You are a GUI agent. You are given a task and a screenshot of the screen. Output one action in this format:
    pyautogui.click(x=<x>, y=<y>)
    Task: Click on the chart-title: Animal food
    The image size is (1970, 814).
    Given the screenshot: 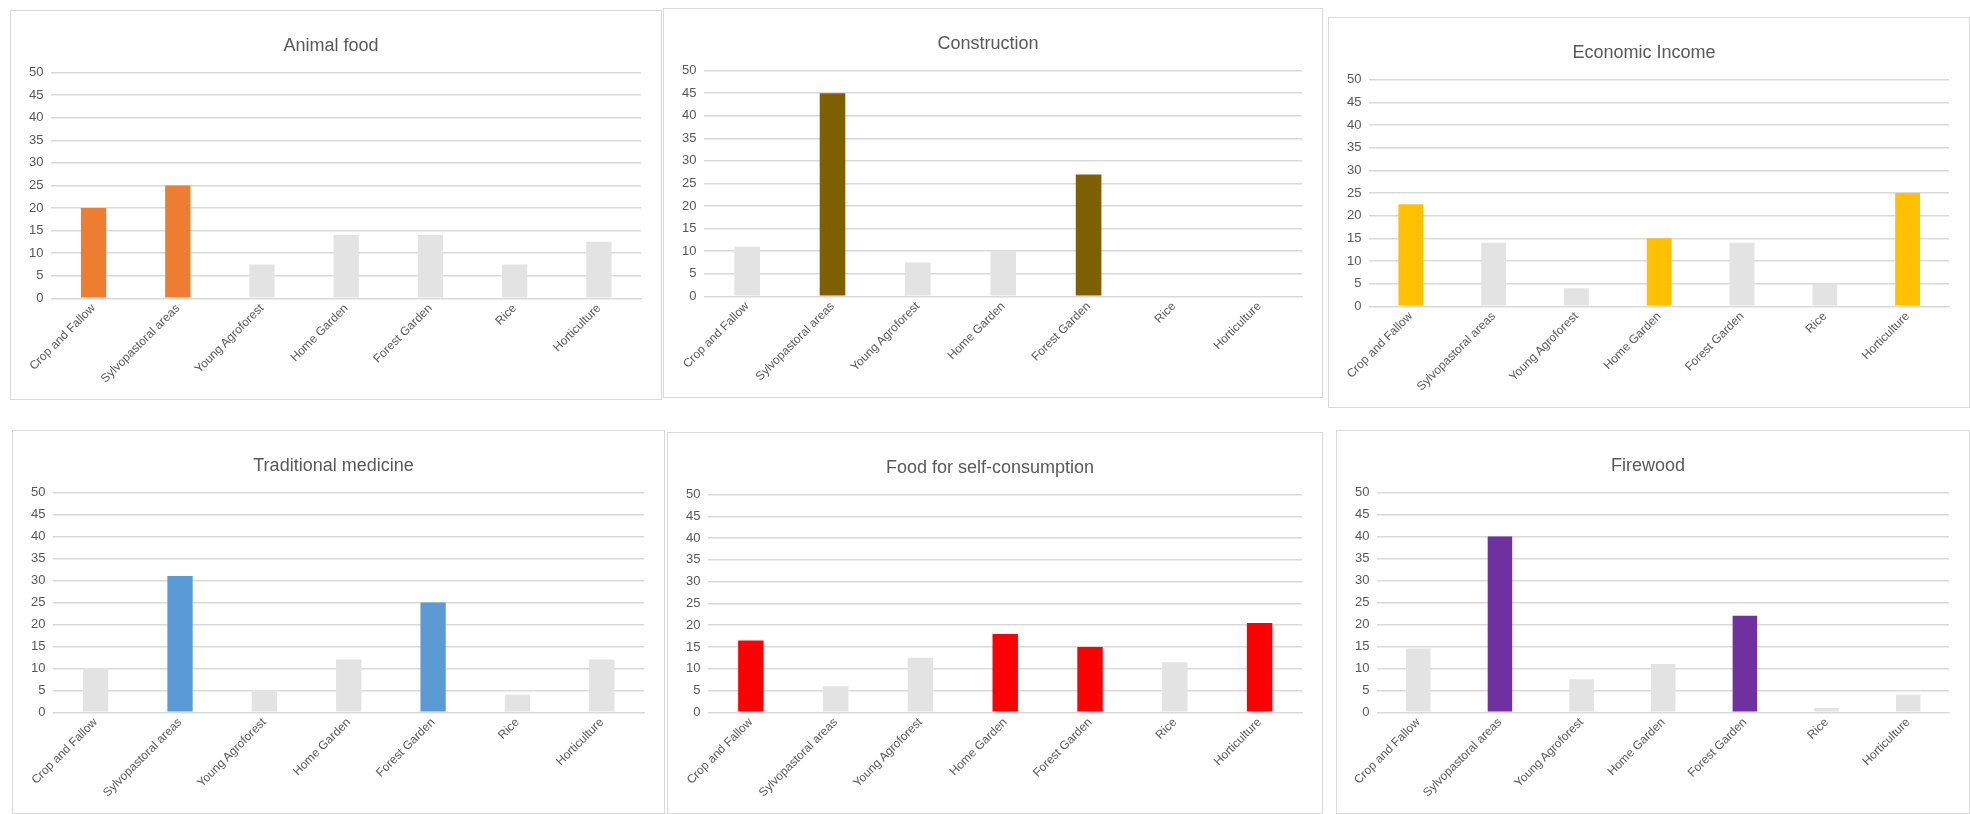 What is the action you would take?
    pyautogui.click(x=331, y=44)
    